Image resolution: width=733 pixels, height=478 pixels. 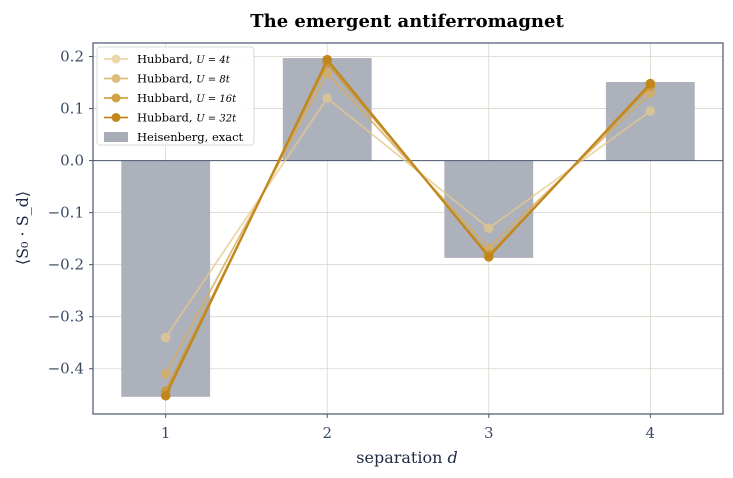 I want to click on legend-label-2: Hubbard, U = 16t, so click(x=187, y=98).